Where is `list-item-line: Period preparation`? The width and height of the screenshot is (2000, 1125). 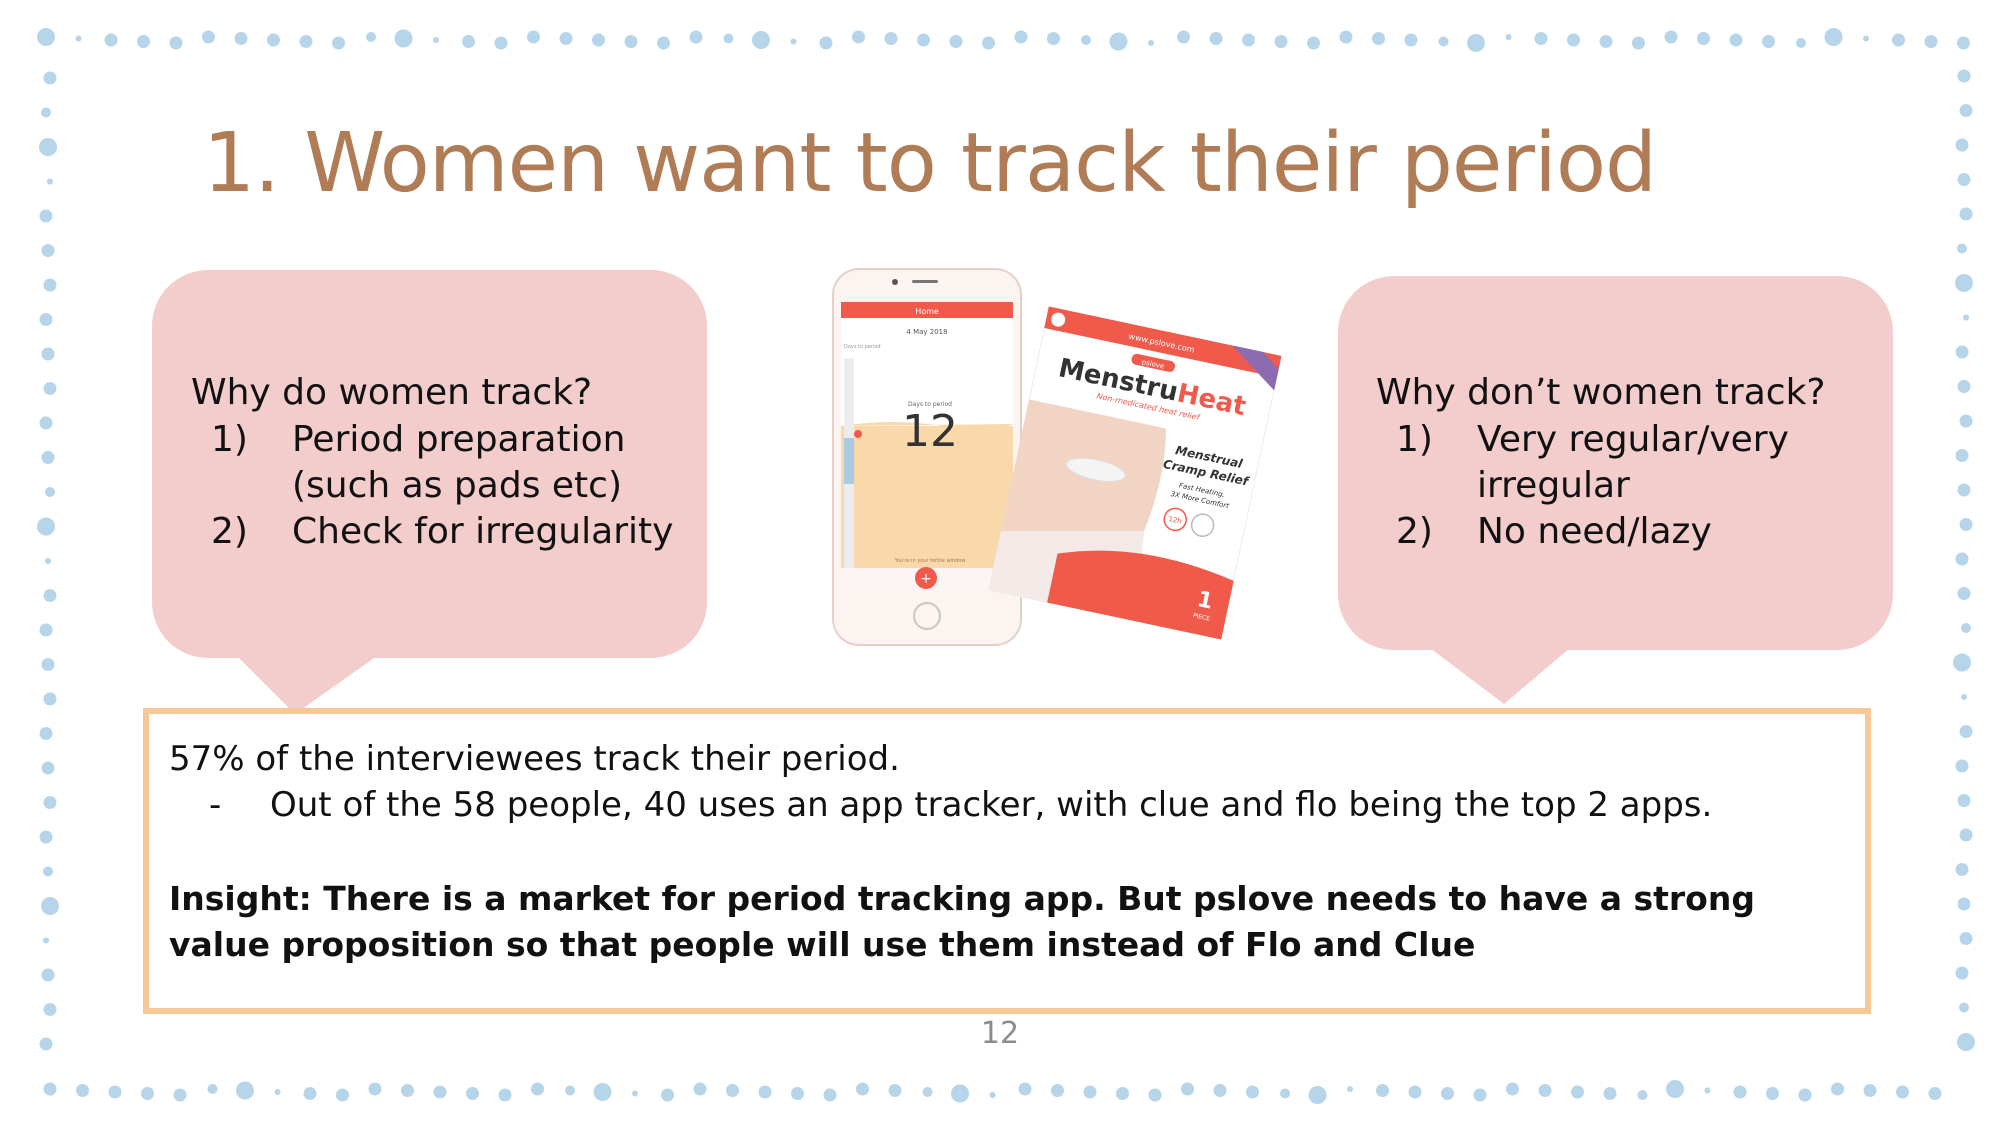
list-item-line: Period preparation is located at coordinates (459, 439).